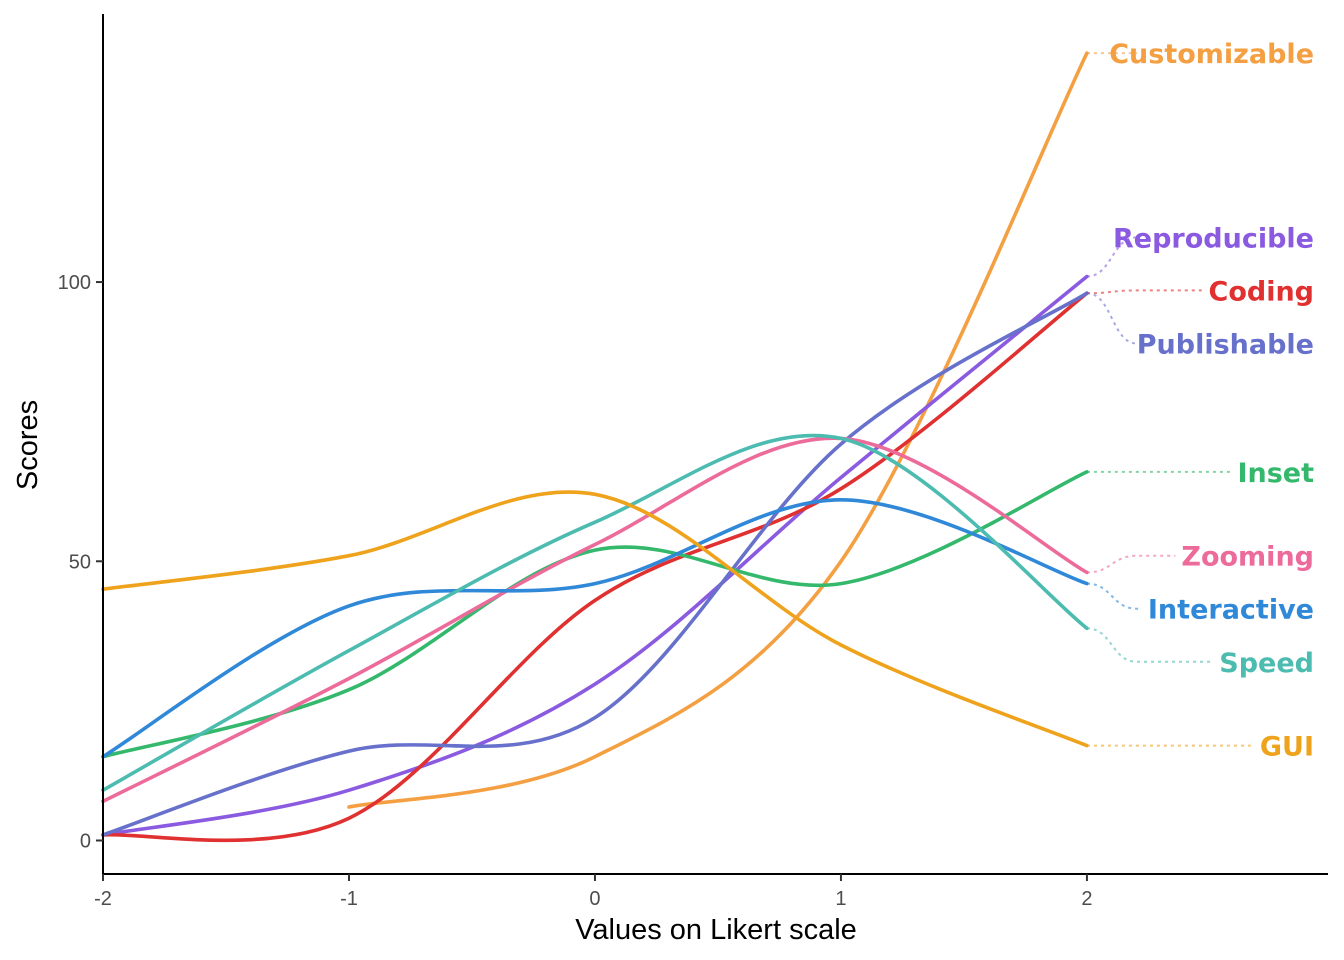 This screenshot has width=1344, height=960. I want to click on series-label-speed: Speed, so click(1266, 663).